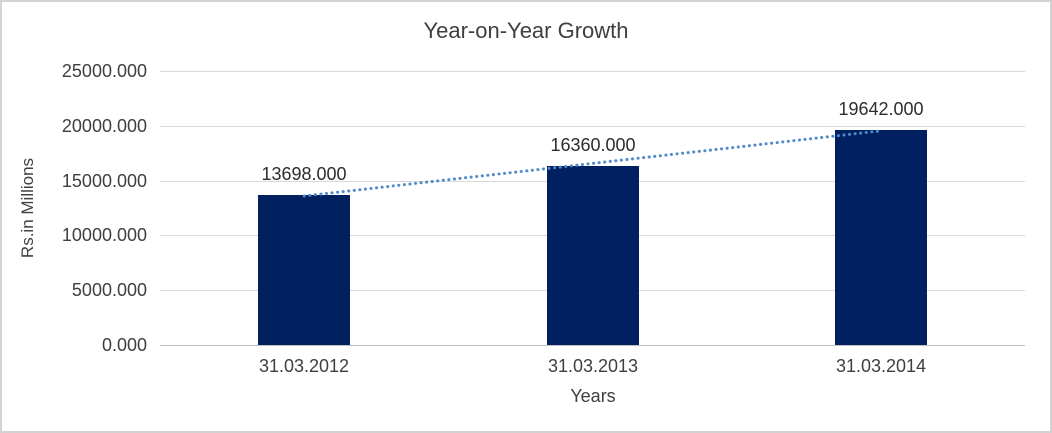 The image size is (1052, 433). Describe the element at coordinates (593, 366) in the screenshot. I see `x-tick-label: 31.03.2013` at that location.